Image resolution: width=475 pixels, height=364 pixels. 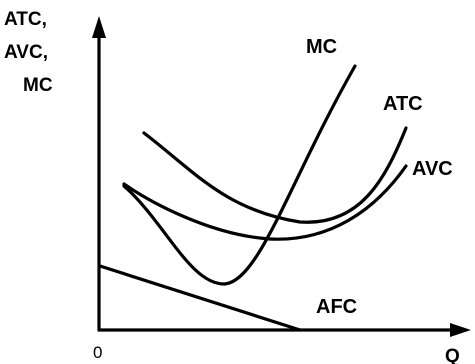 I want to click on x-axis-arrowhead, so click(x=460, y=330).